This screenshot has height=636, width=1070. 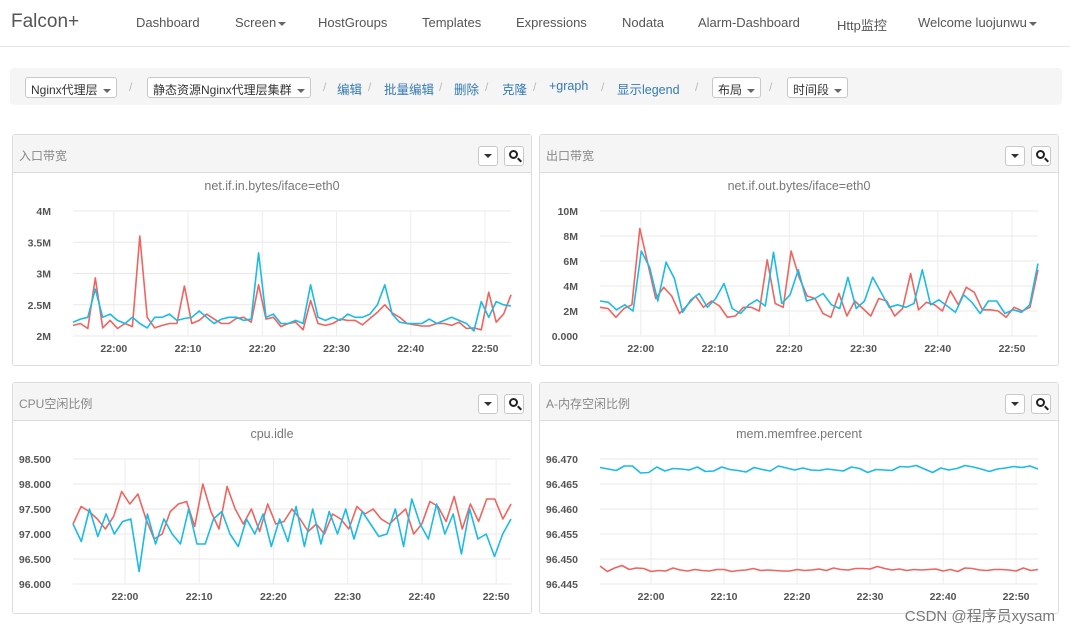 What do you see at coordinates (409, 90) in the screenshot?
I see `batch-edit-link: 批量编辑` at bounding box center [409, 90].